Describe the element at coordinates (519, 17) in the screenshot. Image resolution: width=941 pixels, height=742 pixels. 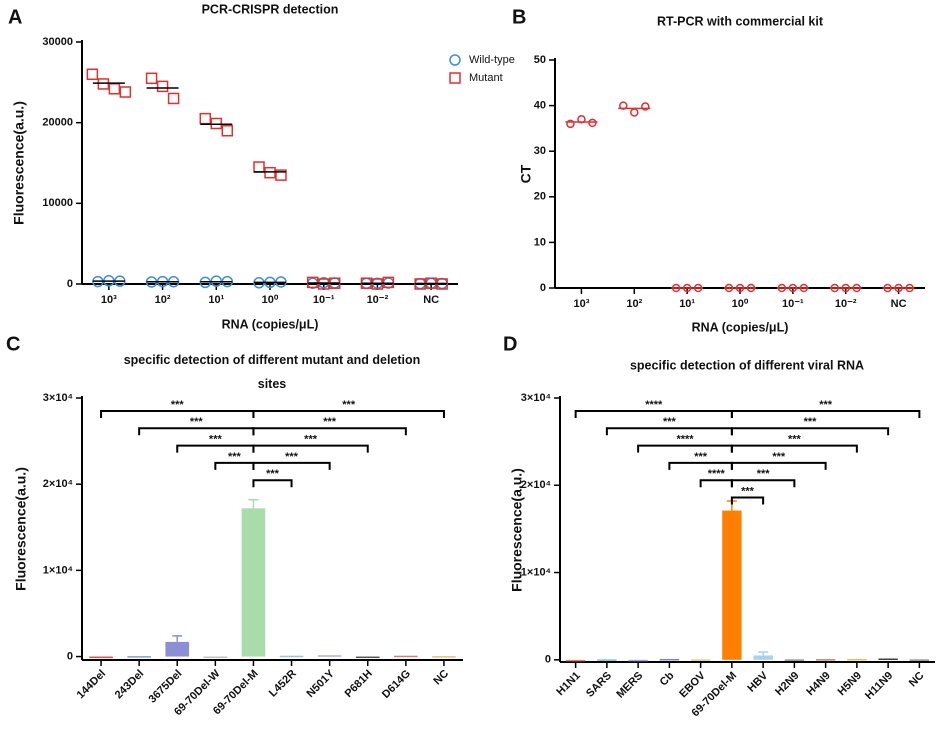
I see `panel-letter: B` at that location.